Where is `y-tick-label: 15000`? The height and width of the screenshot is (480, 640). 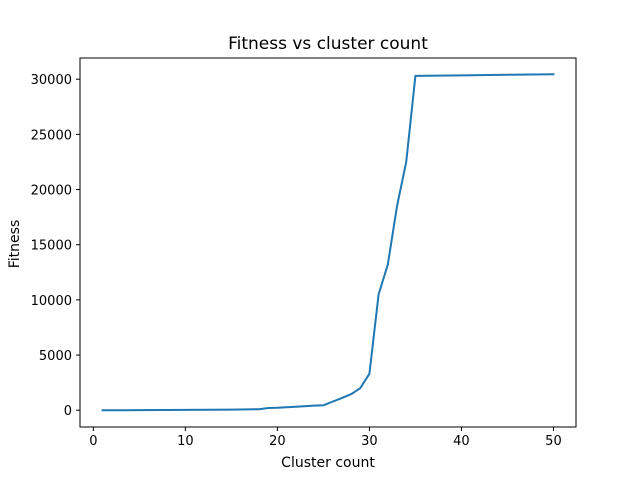 y-tick-label: 15000 is located at coordinates (51, 246).